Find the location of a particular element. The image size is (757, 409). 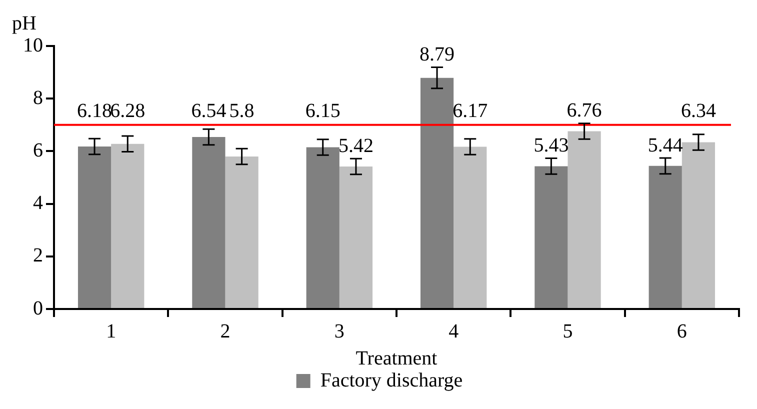

y-tick-label: 10 is located at coordinates (33, 45).